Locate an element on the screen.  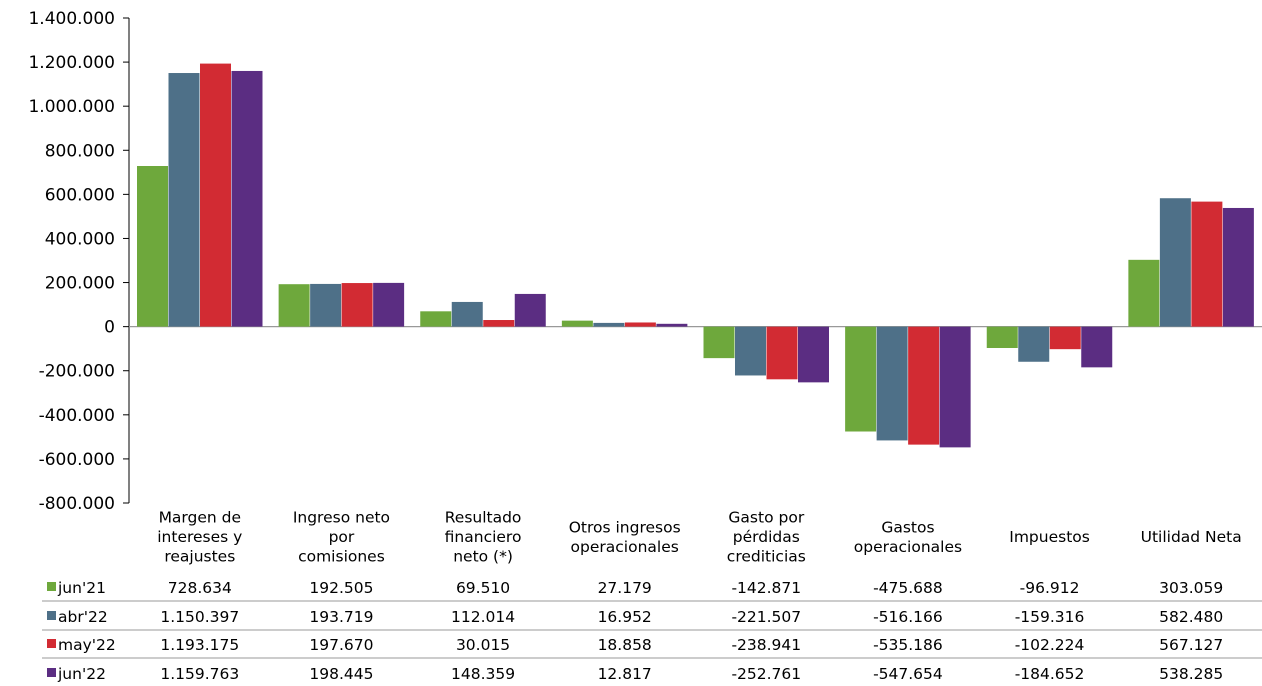
table-cell: 112.014 is located at coordinates (483, 617).